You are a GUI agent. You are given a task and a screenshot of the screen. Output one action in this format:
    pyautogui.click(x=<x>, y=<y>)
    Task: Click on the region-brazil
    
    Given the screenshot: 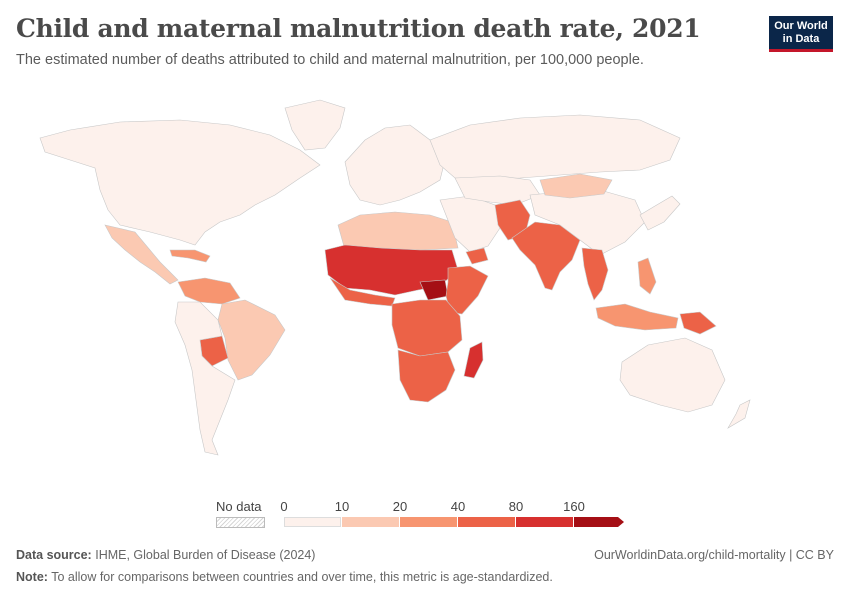 What is the action you would take?
    pyautogui.click(x=251, y=340)
    